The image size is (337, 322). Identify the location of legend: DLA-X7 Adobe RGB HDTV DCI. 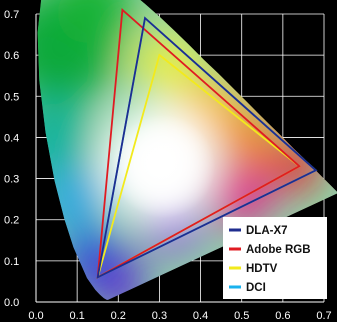
(275, 258).